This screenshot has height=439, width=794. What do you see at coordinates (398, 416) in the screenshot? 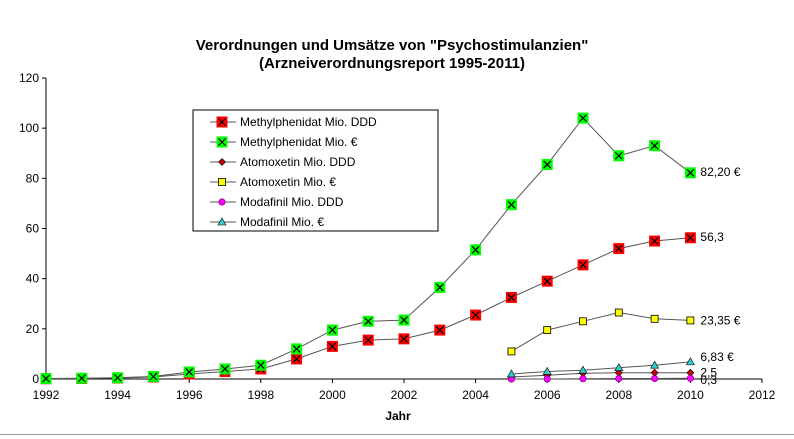
I see `x-axis-label: Jahr` at bounding box center [398, 416].